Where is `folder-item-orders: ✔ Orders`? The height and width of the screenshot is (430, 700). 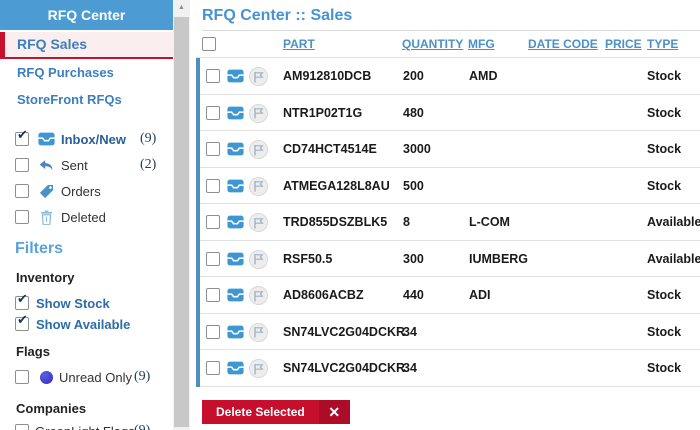 folder-item-orders: ✔ Orders is located at coordinates (86, 191).